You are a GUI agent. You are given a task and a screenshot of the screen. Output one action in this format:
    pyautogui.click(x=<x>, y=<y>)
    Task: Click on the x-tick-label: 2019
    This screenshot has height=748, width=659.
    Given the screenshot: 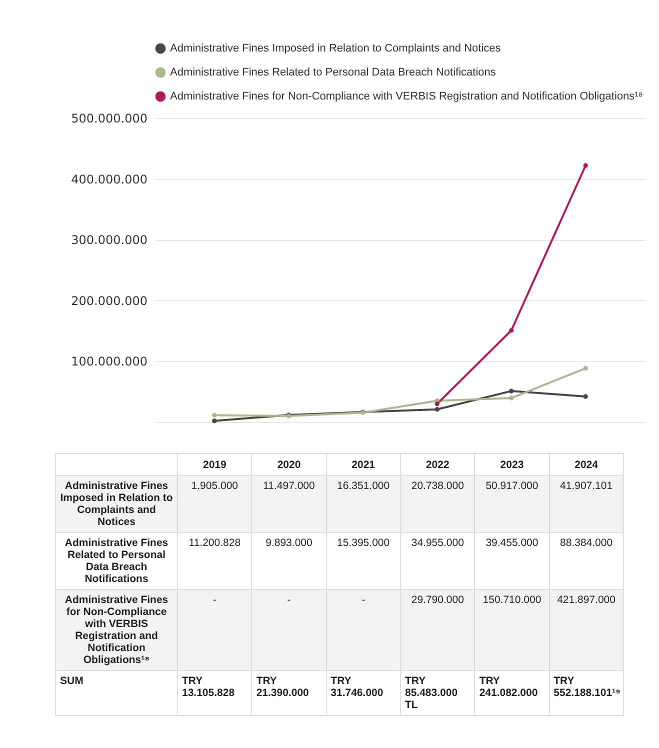 What is the action you would take?
    pyautogui.click(x=215, y=465)
    